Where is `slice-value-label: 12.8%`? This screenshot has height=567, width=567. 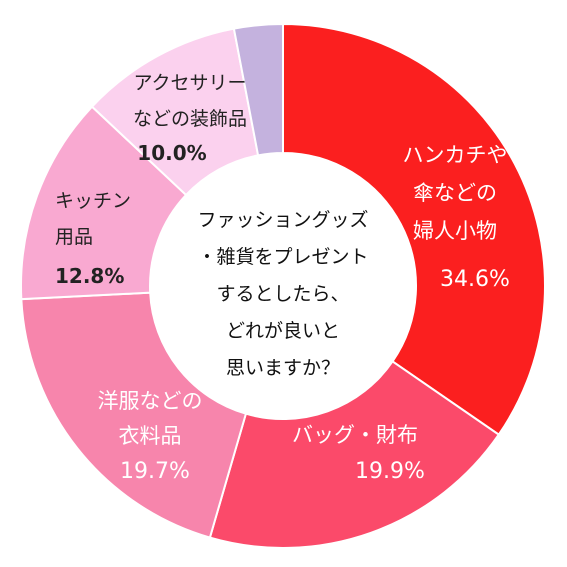
slice-value-label: 12.8% is located at coordinates (89, 276).